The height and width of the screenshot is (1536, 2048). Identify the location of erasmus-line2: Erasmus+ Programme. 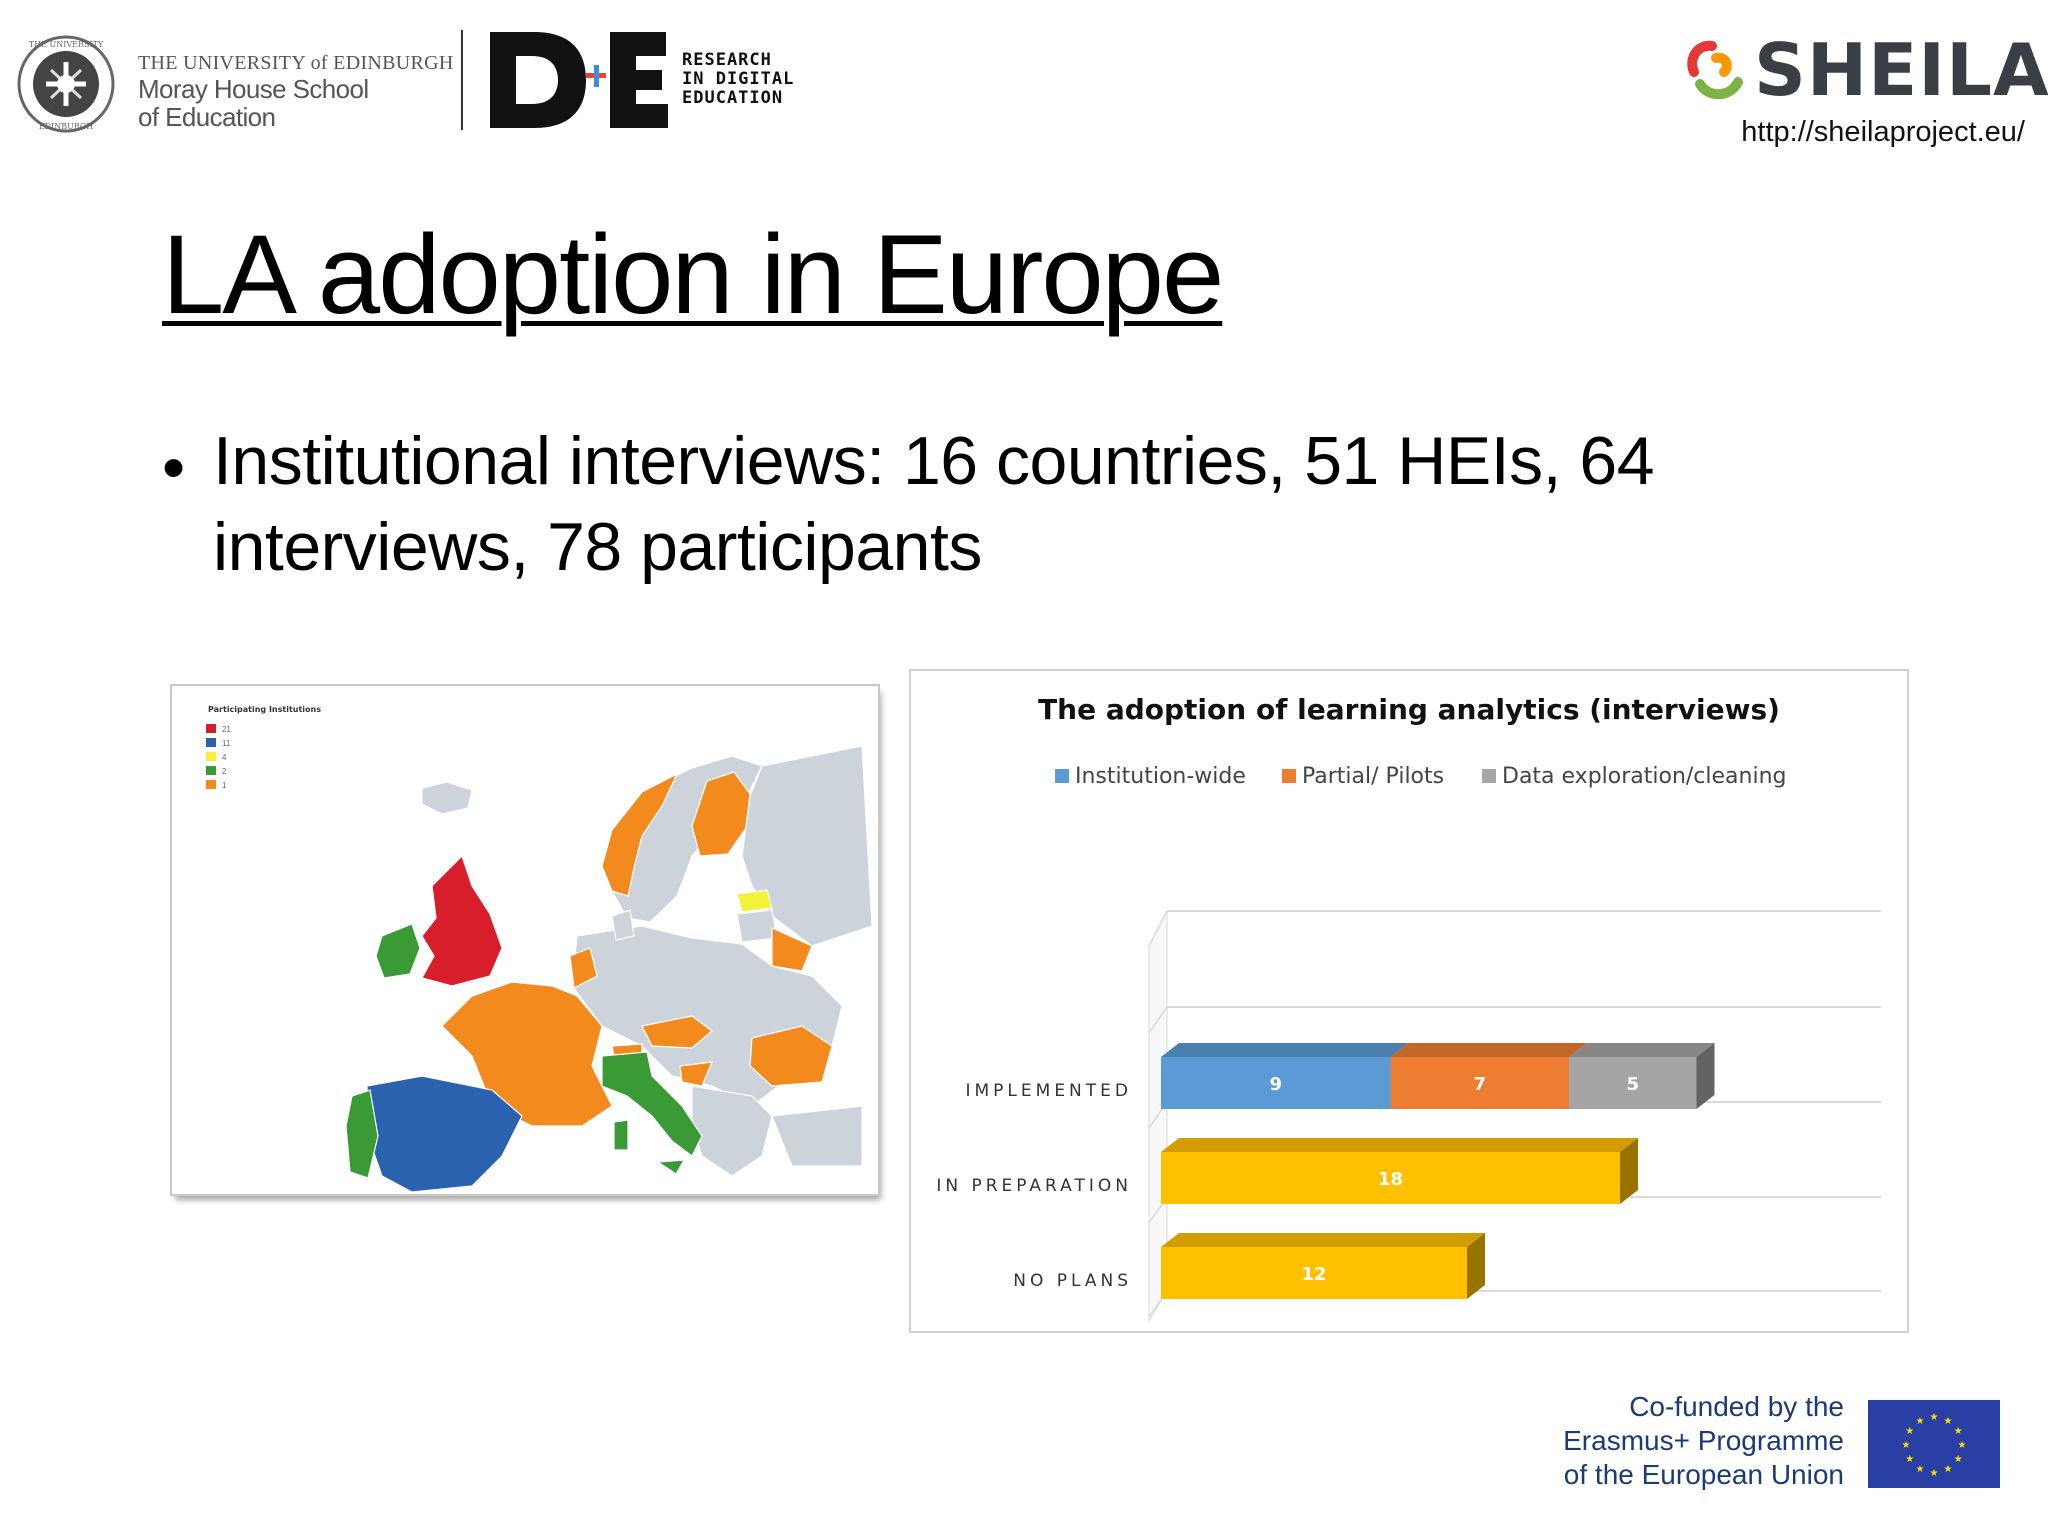
(1703, 1440).